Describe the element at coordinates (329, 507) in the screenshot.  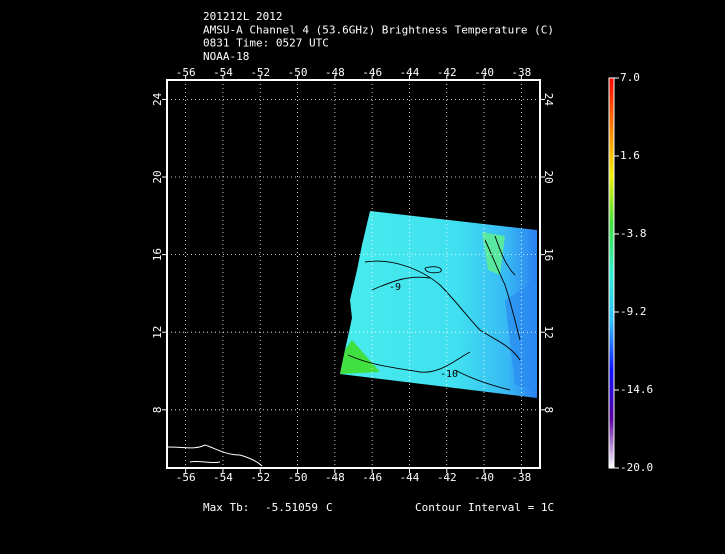
I see `max-tb-unit: C` at that location.